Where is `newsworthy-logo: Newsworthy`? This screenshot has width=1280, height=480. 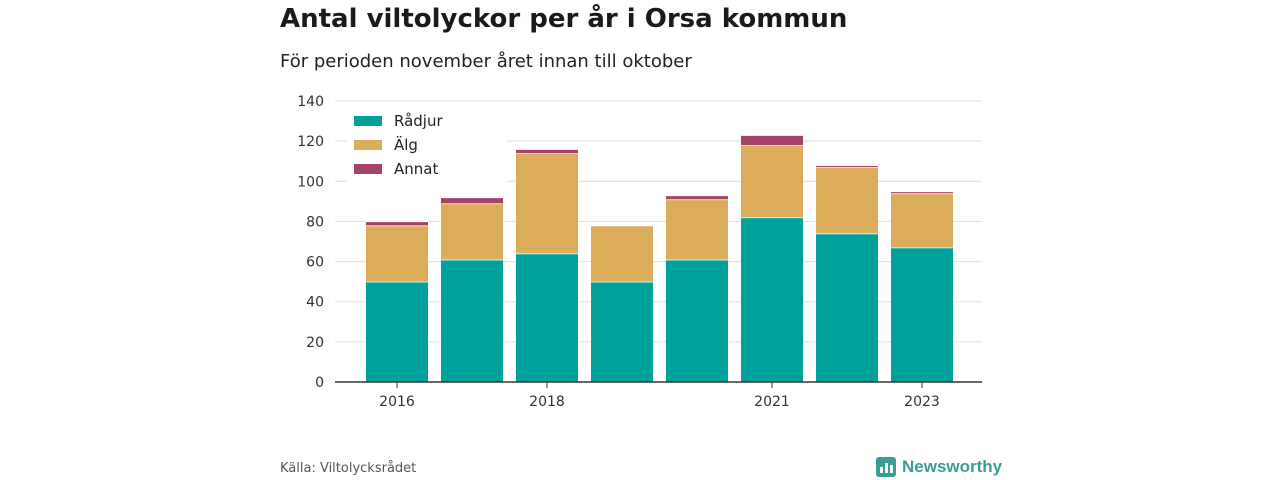 newsworthy-logo: Newsworthy is located at coordinates (939, 467).